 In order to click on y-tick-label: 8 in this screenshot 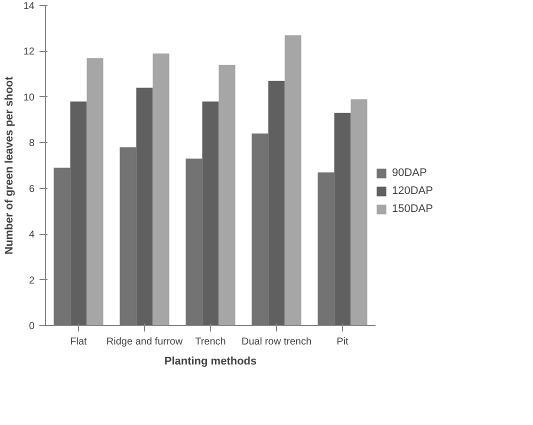, I will do `click(31, 144)`.